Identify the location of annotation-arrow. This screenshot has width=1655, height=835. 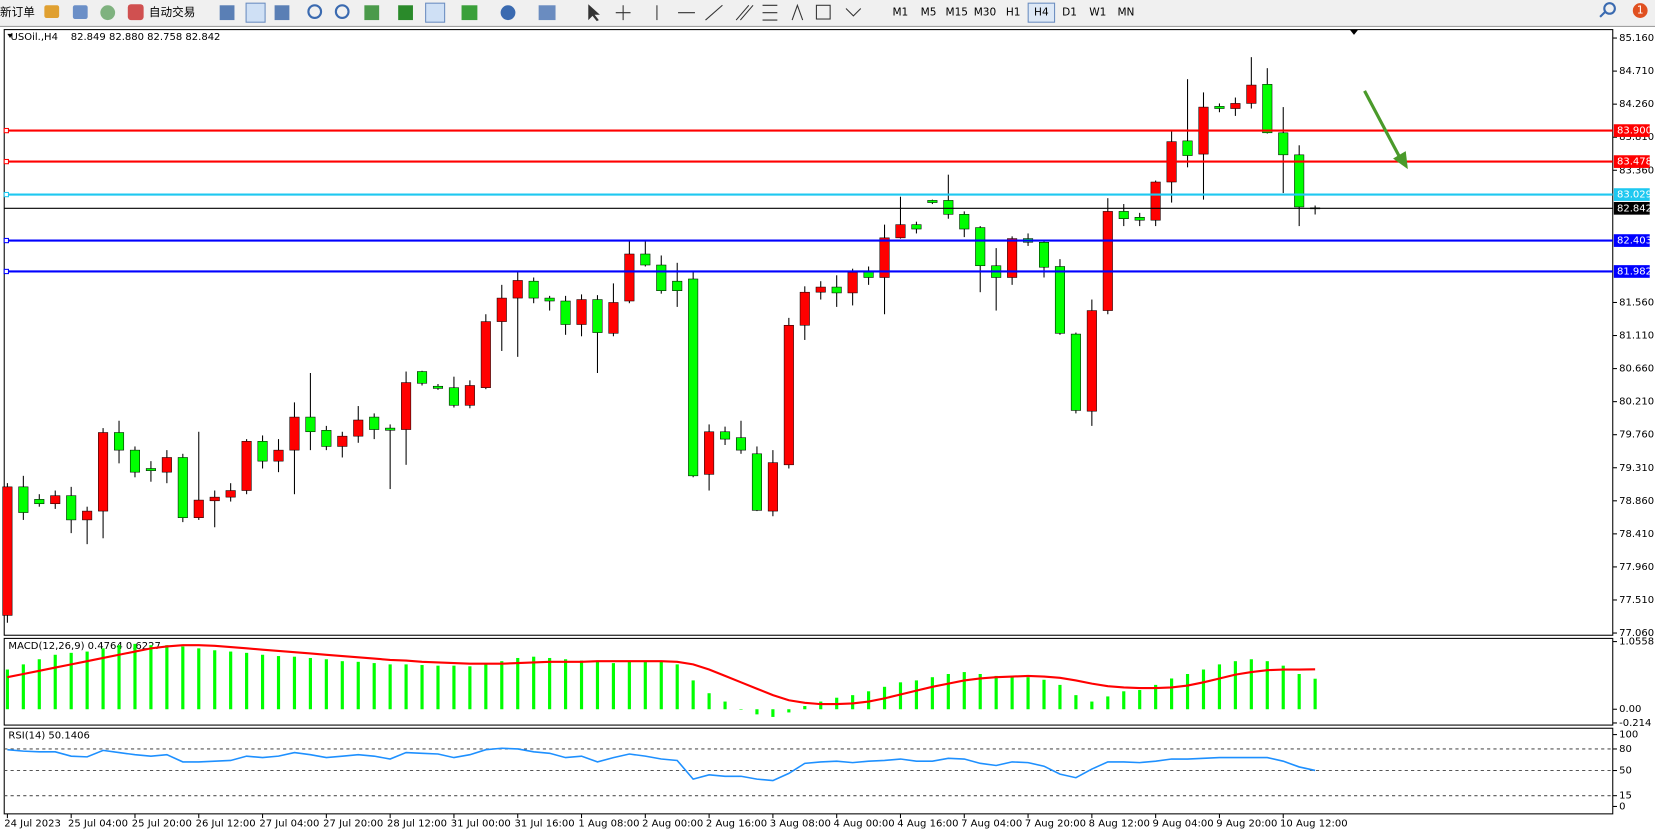
(1383, 126).